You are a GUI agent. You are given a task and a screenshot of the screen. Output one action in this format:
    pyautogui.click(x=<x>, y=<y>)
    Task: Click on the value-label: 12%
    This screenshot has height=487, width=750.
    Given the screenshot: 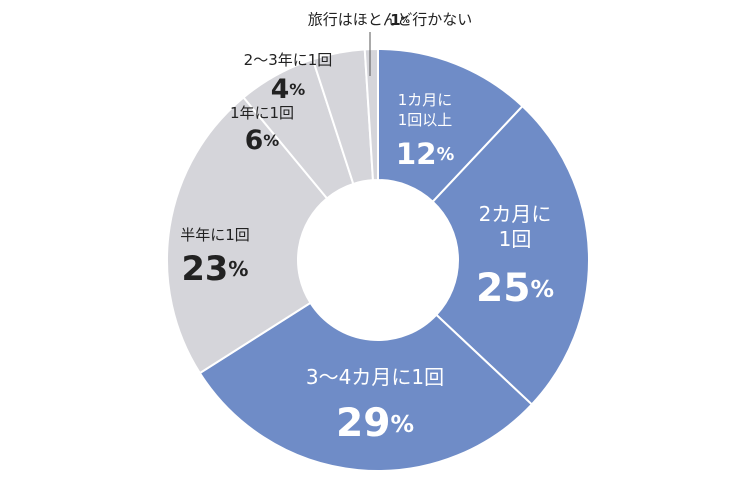 What is the action you would take?
    pyautogui.click(x=425, y=154)
    